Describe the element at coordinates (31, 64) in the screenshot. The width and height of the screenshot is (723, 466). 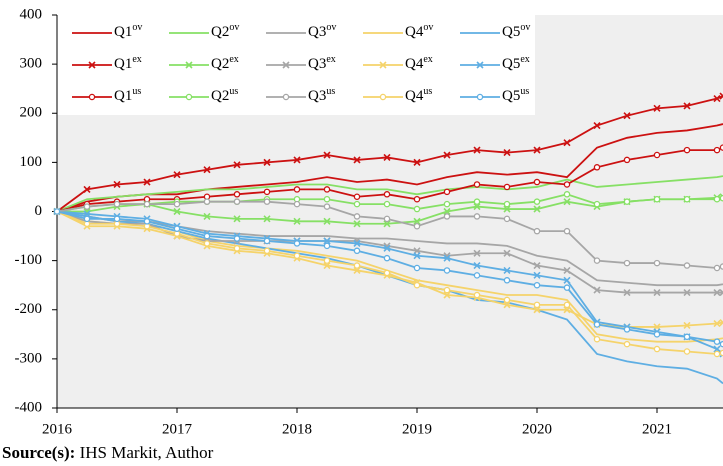
I see `y-tick-label: 300` at that location.